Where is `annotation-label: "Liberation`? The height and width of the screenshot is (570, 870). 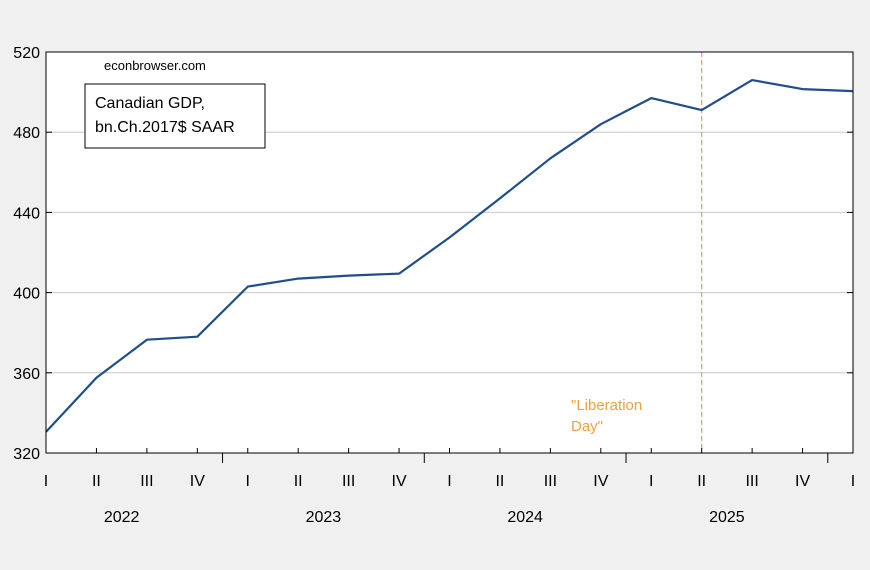 annotation-label: "Liberation is located at coordinates (606, 405).